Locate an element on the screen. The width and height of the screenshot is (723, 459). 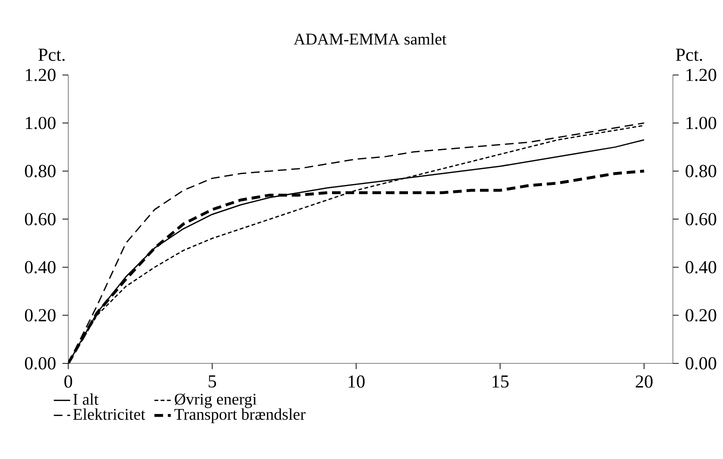
x-tick-label: 20 is located at coordinates (644, 381).